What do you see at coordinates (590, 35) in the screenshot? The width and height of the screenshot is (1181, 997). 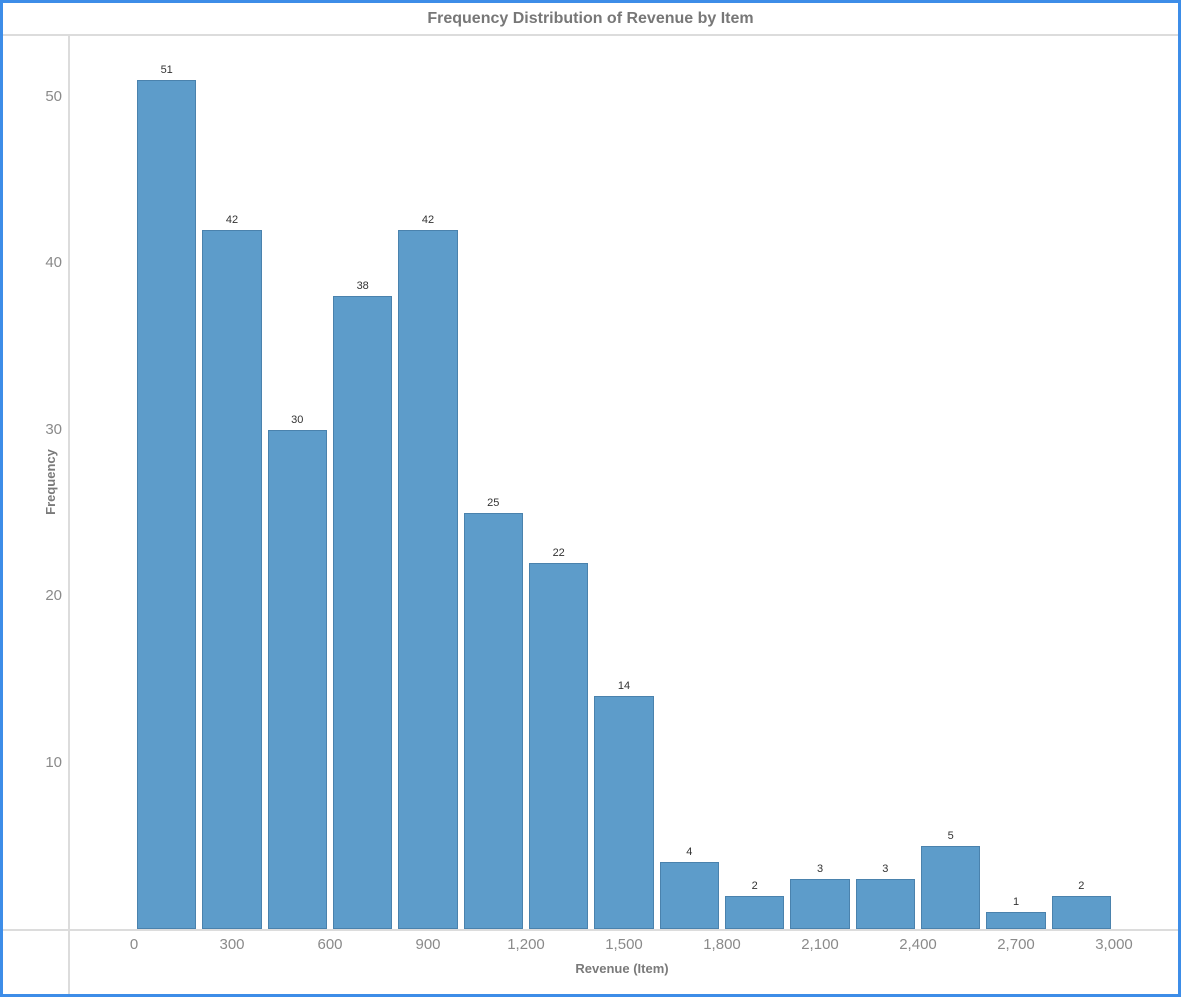 I see `title-divider` at bounding box center [590, 35].